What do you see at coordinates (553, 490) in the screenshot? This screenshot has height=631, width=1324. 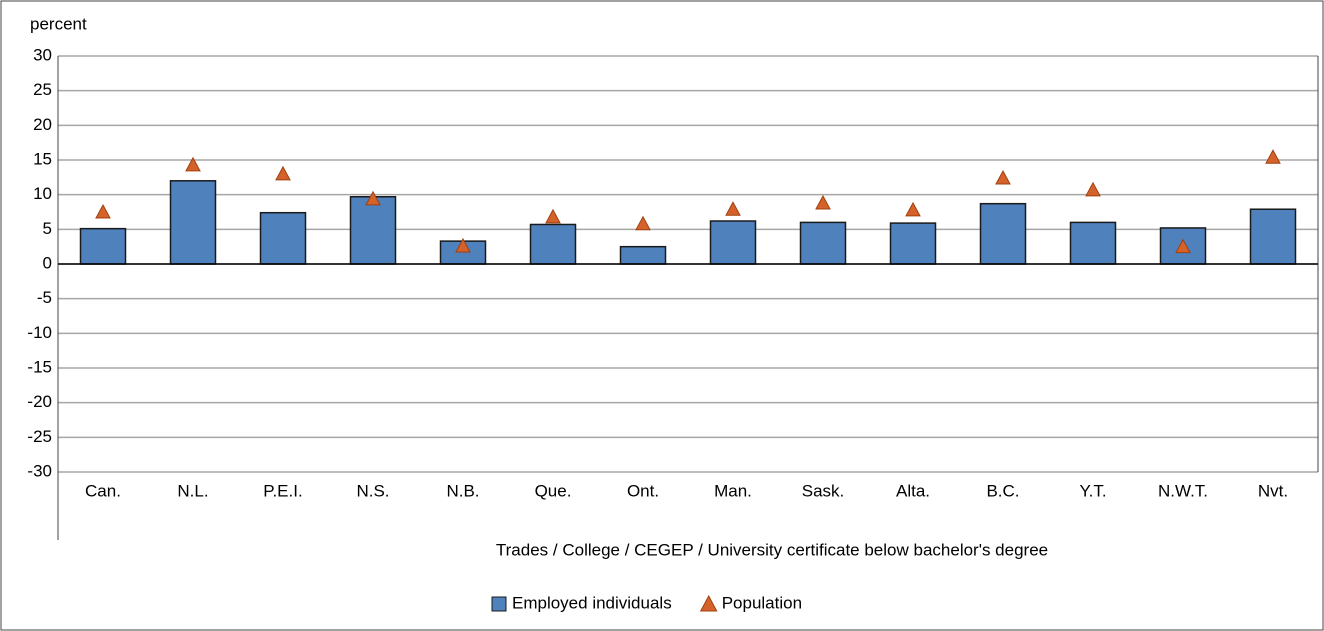 I see `x-tick-label: Que.` at bounding box center [553, 490].